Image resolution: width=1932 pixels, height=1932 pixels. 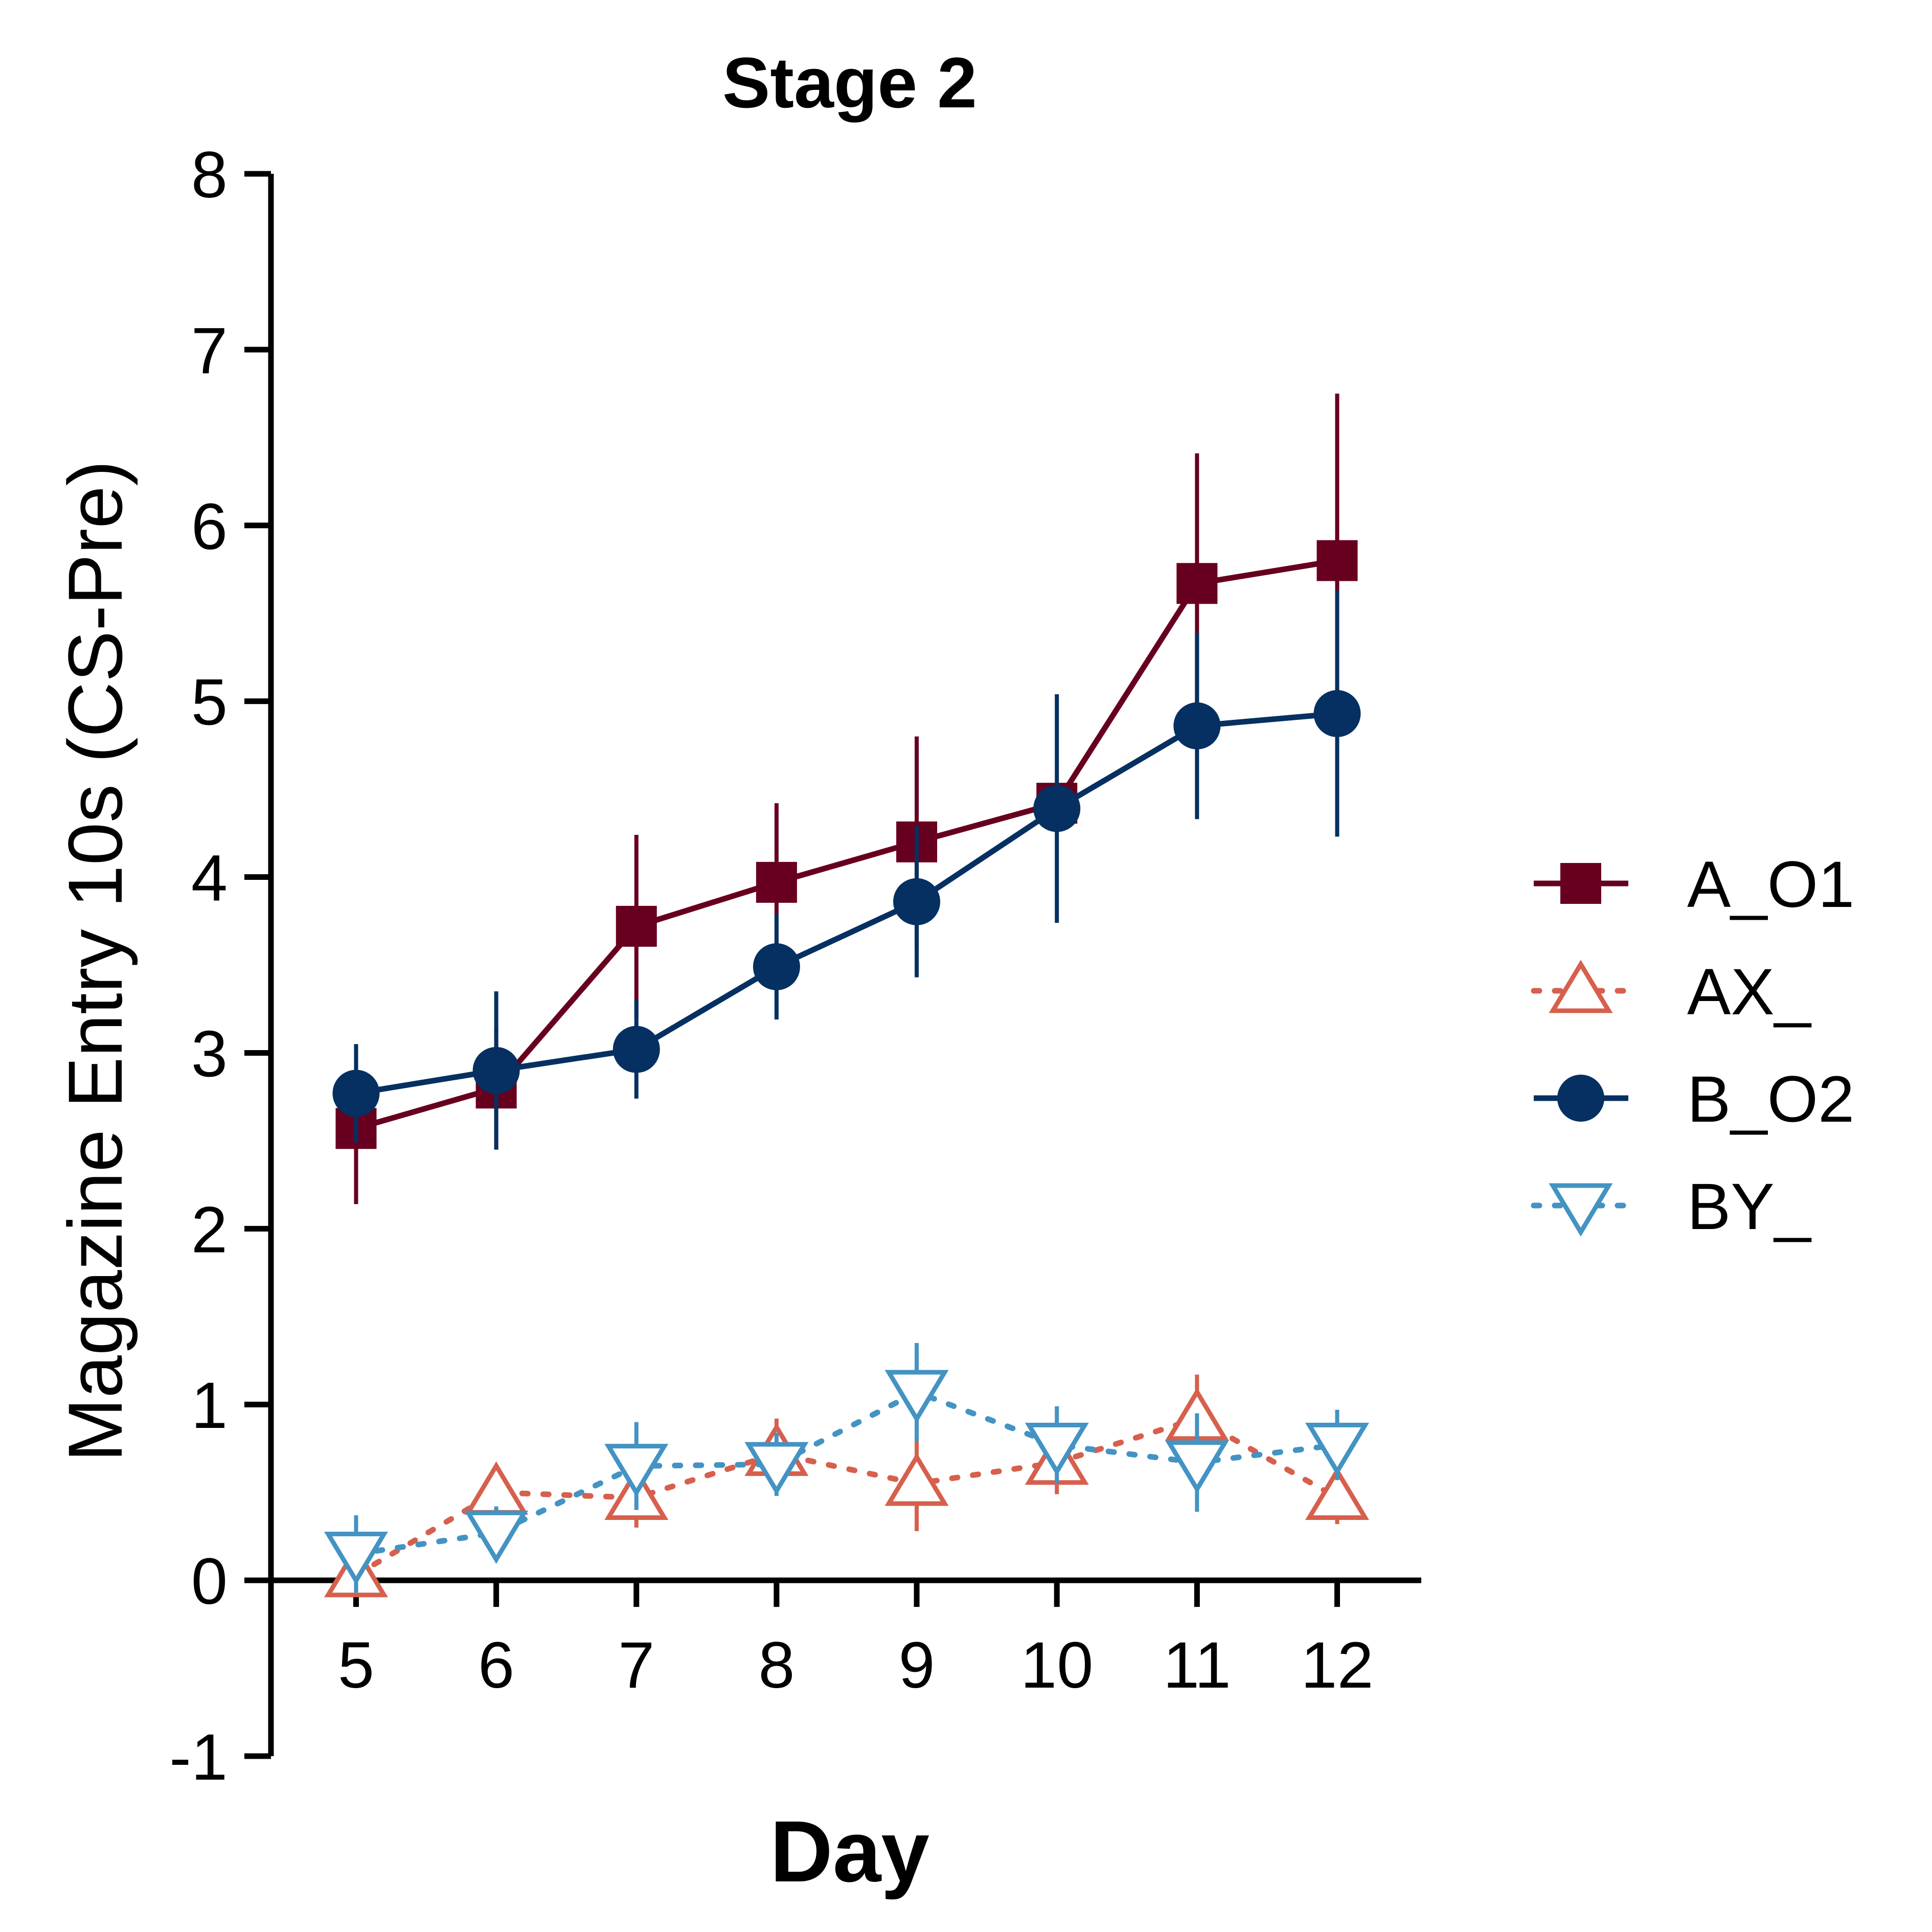 What do you see at coordinates (1671, 1206) in the screenshot?
I see `legend-item-by-: BY_` at bounding box center [1671, 1206].